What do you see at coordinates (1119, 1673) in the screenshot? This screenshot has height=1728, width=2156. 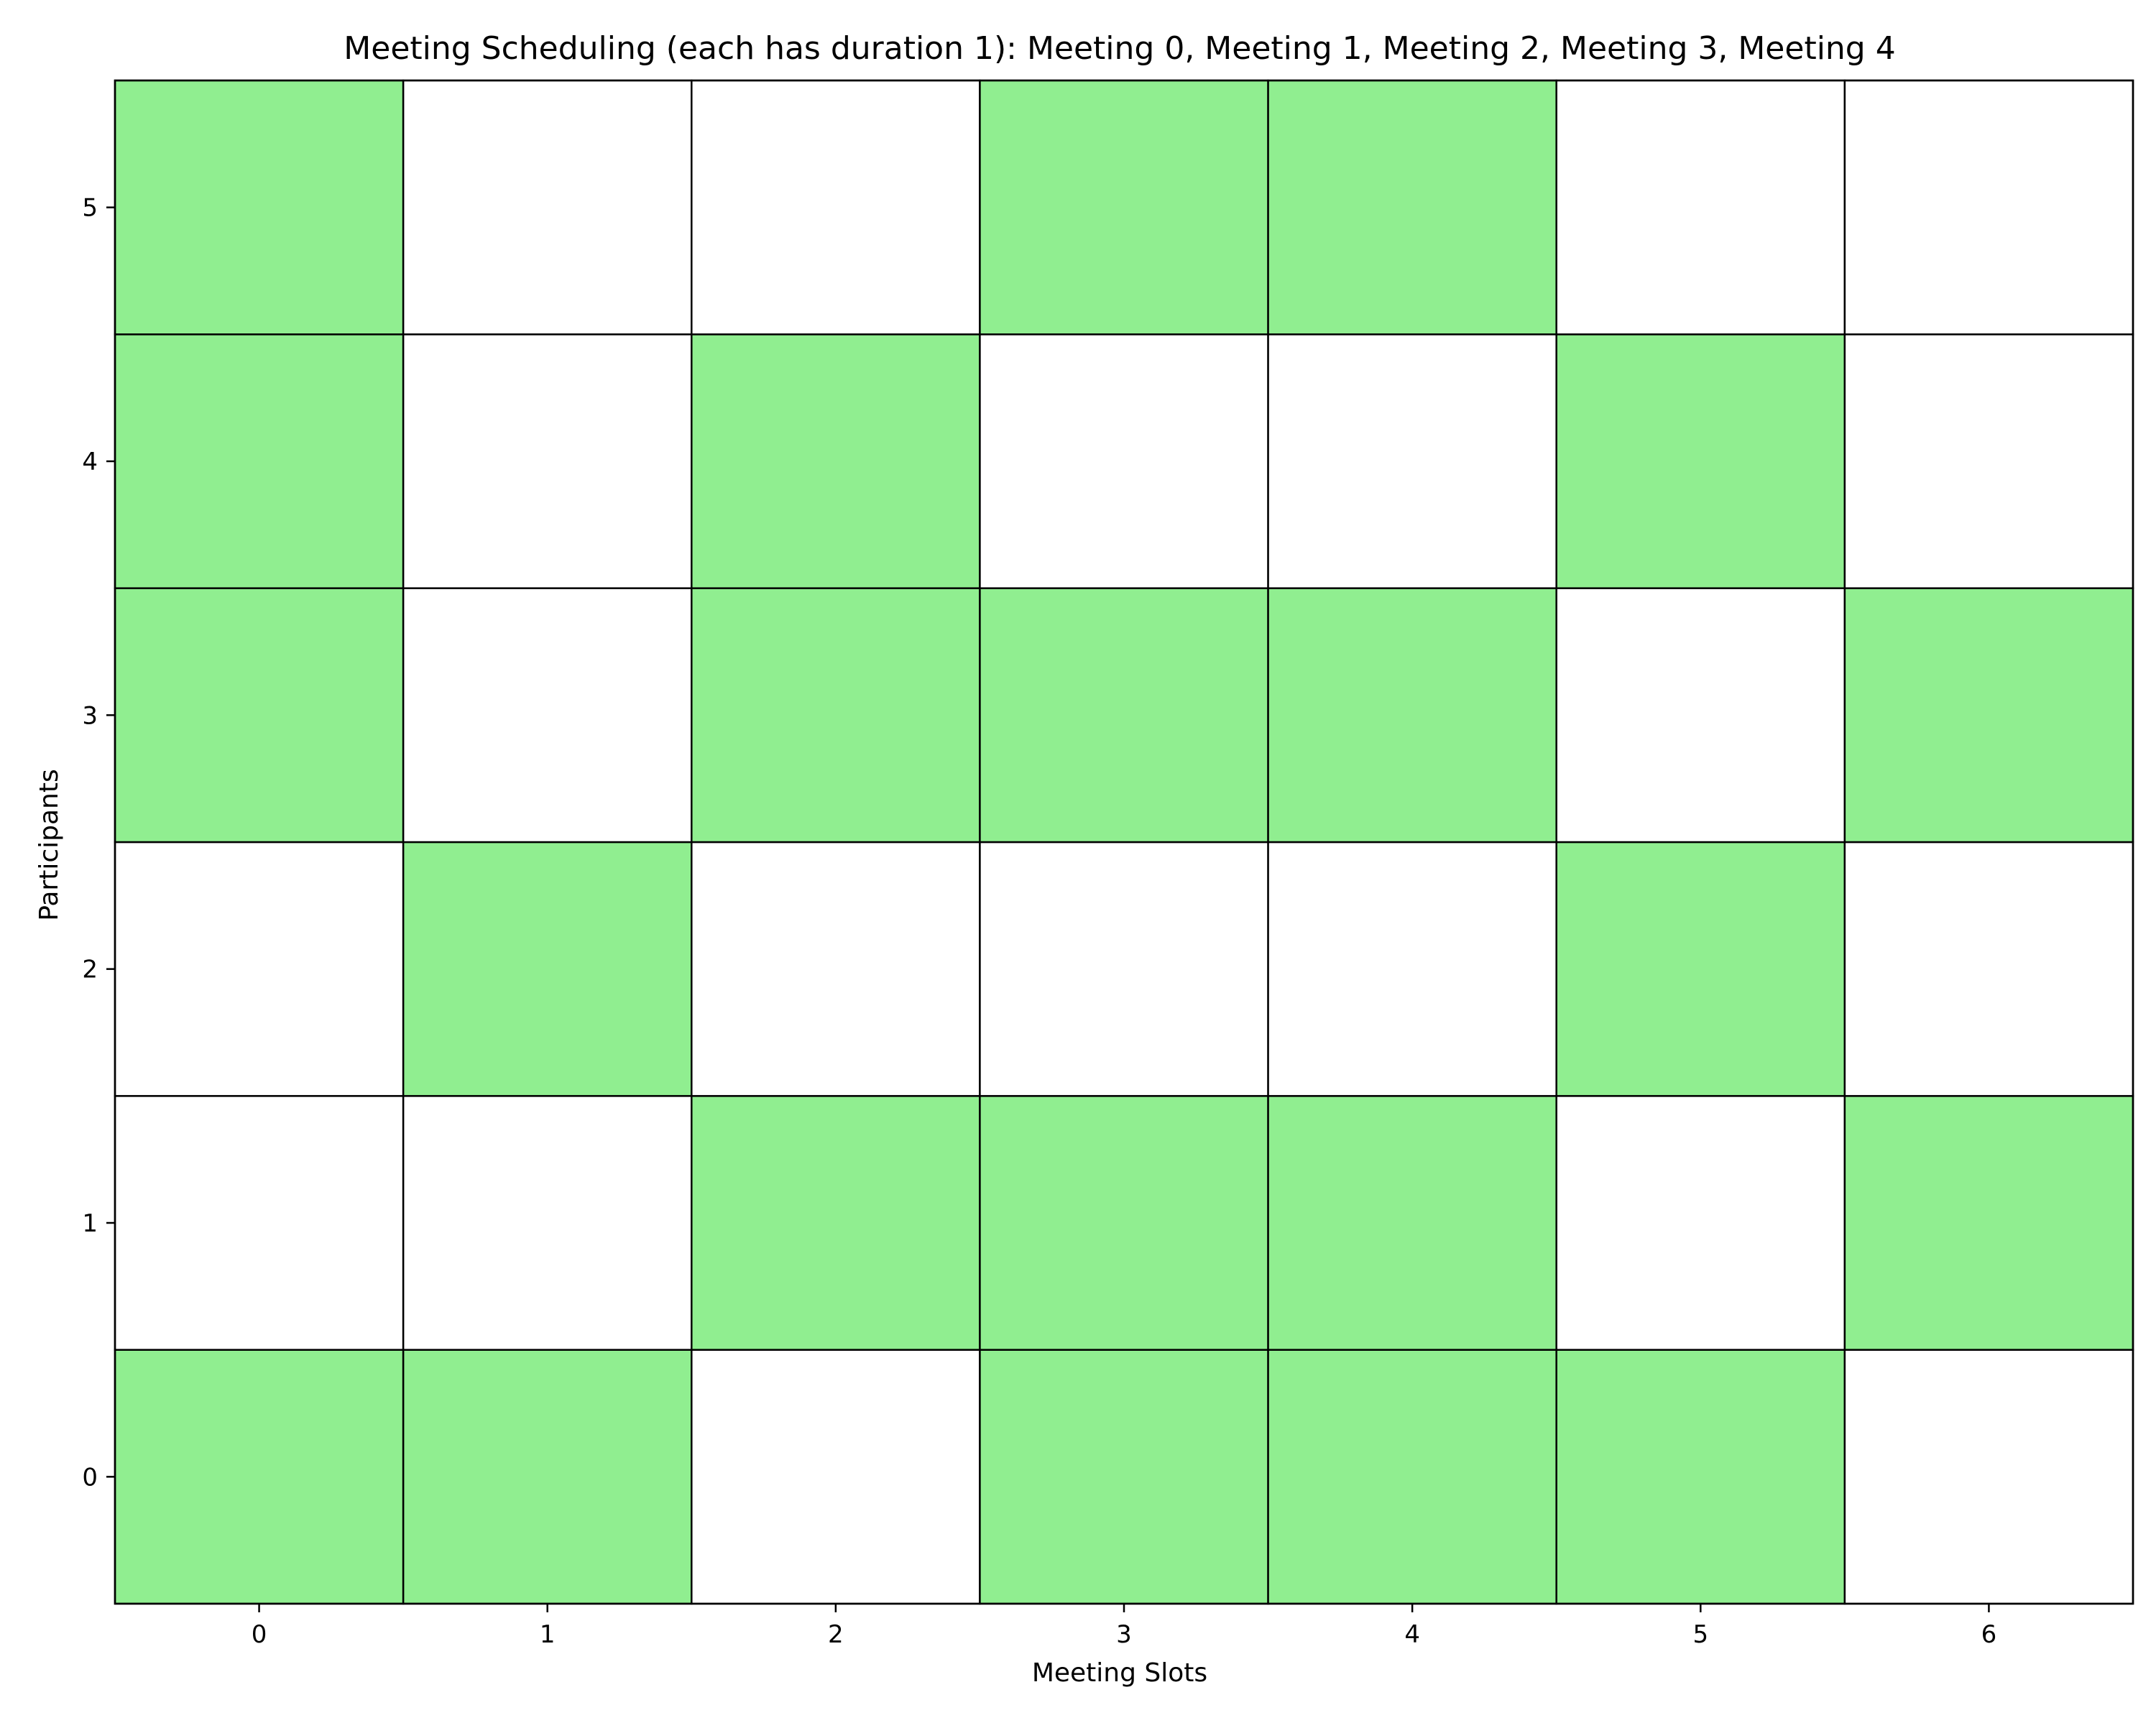 I see `x-axis-label: Meeting Slots` at bounding box center [1119, 1673].